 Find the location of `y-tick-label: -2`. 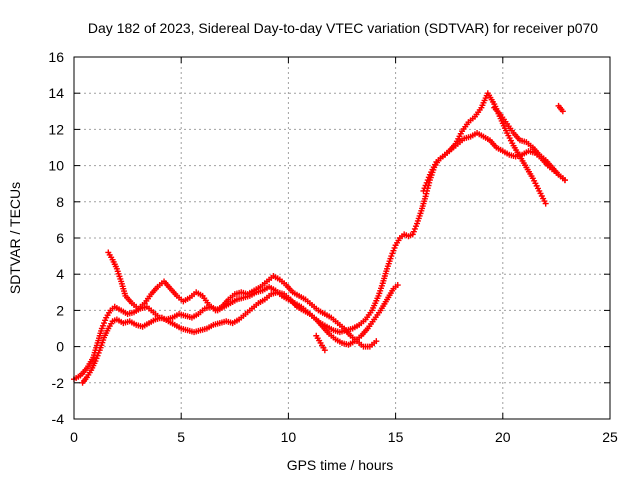

y-tick-label: -2 is located at coordinates (58, 383).